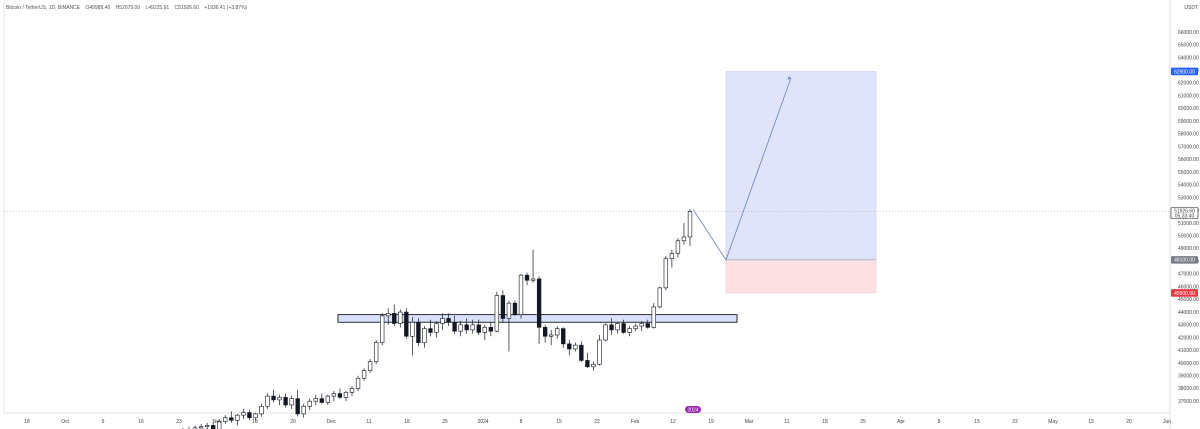 The width and height of the screenshot is (1200, 429). I want to click on entry-price-label: 48100.00, so click(1184, 261).